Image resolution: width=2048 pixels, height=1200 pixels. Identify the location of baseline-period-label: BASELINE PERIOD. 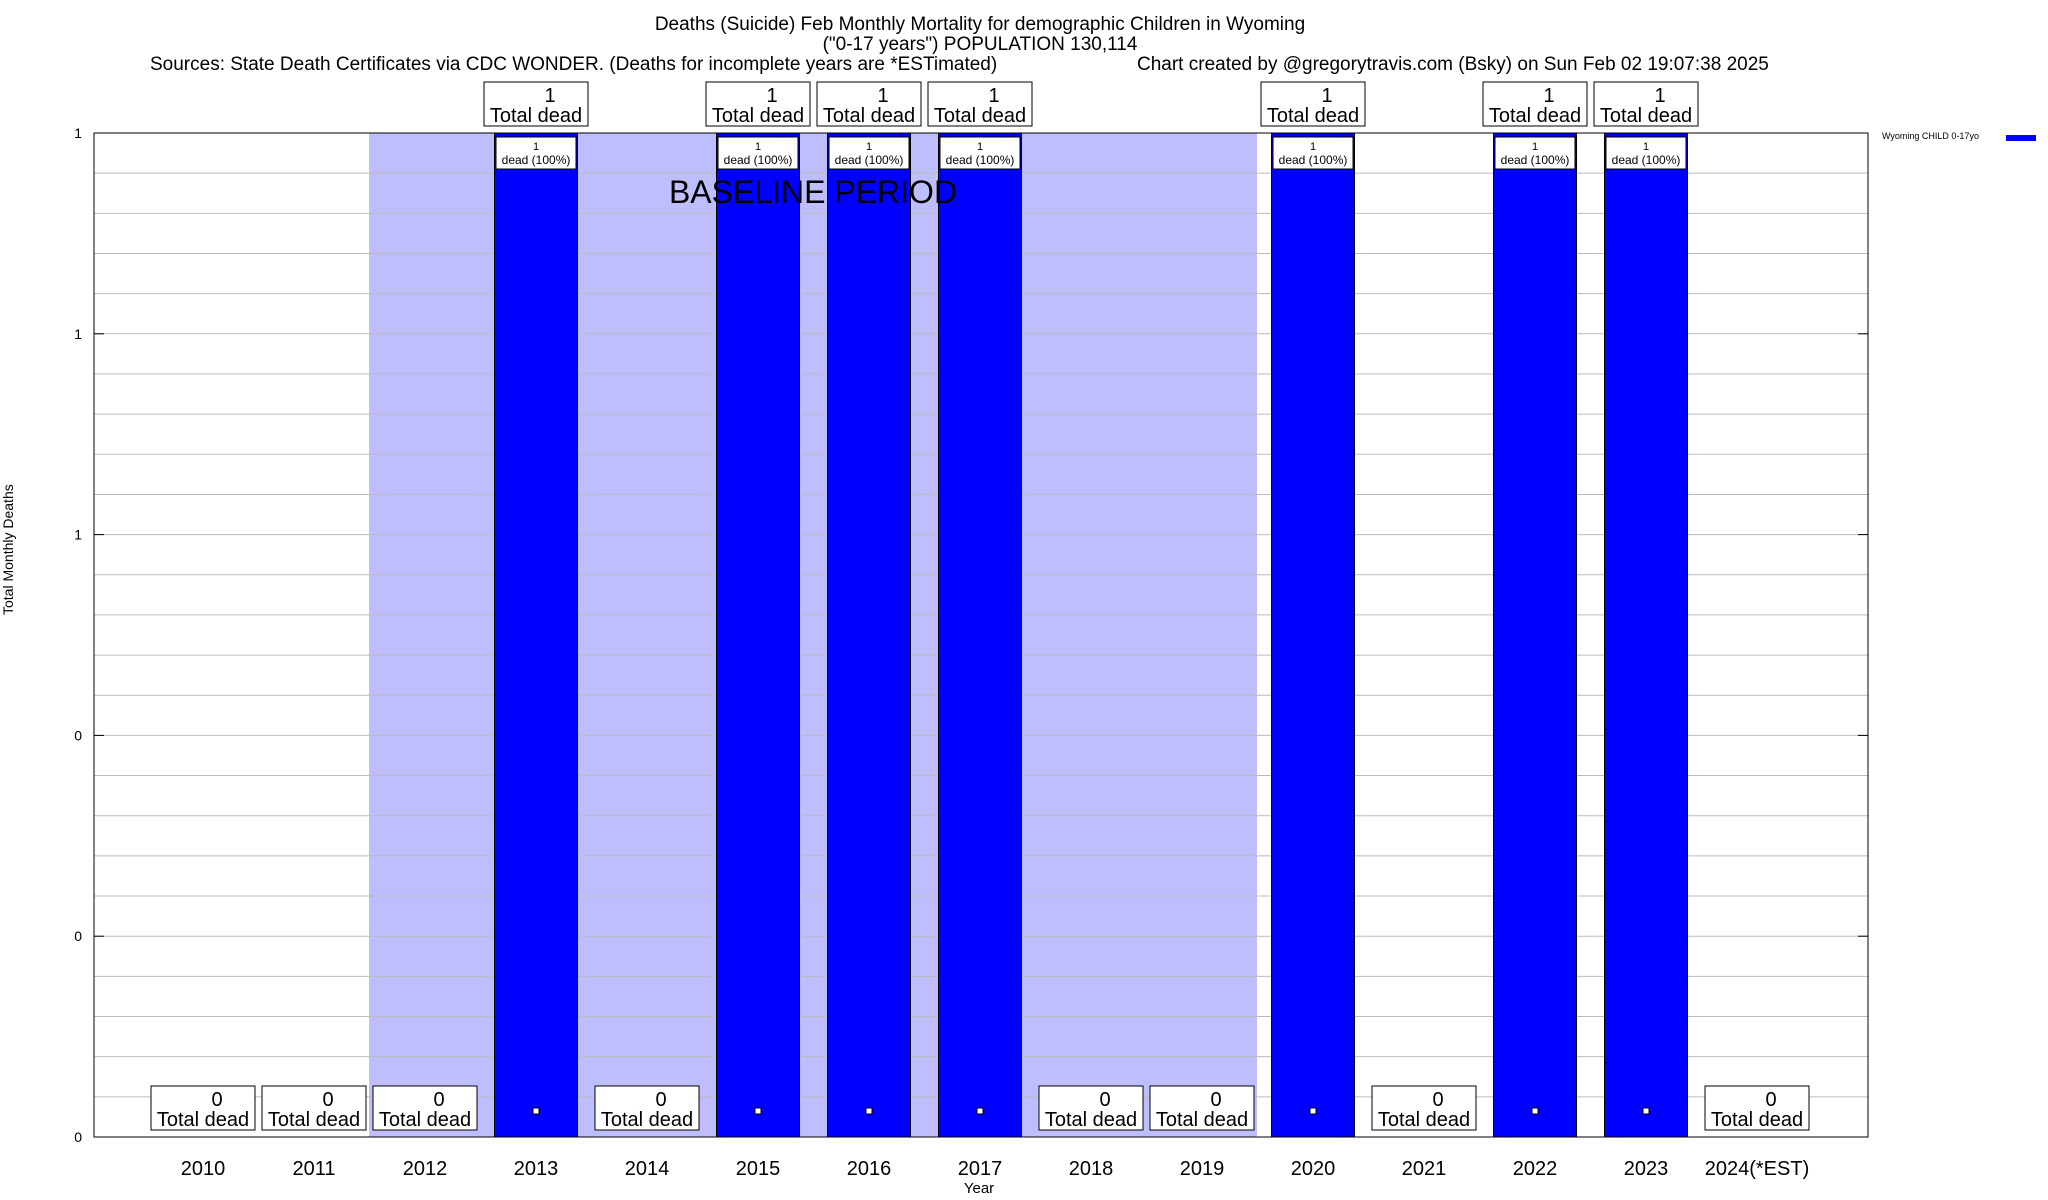
(813, 192).